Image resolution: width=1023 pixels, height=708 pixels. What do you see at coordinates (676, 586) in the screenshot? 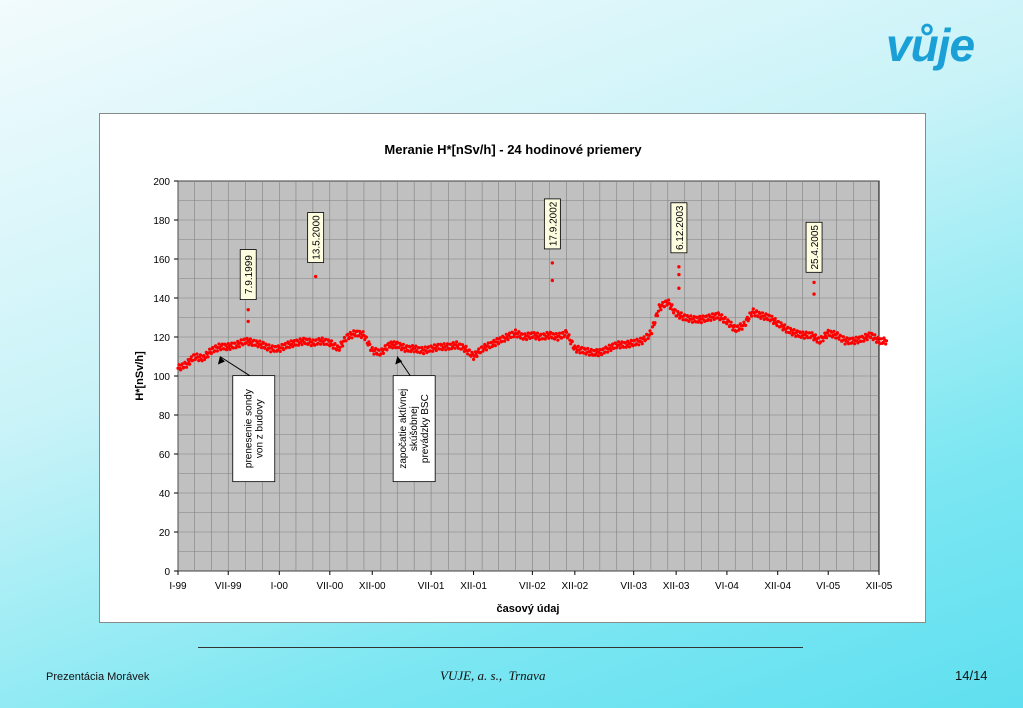
I see `x-tick-label: XII-03` at bounding box center [676, 586].